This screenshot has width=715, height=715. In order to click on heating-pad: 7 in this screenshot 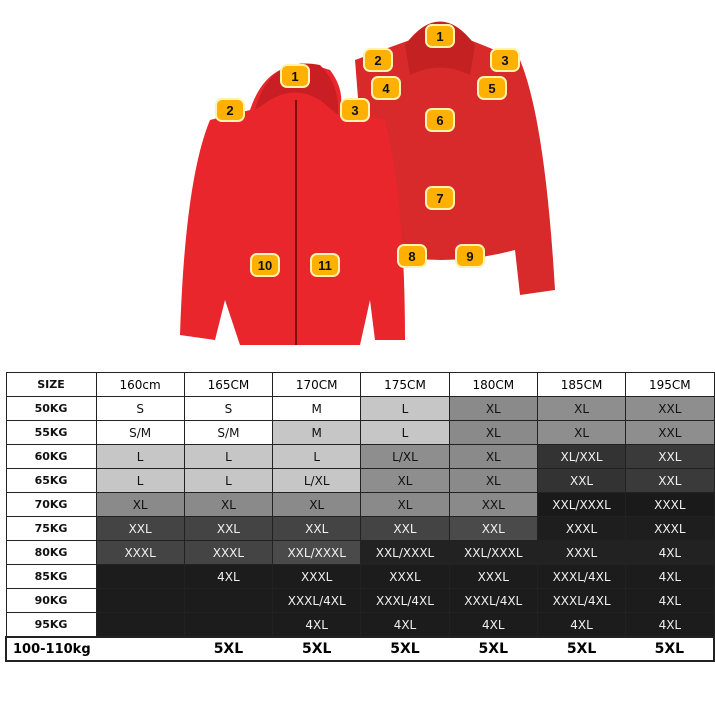, I will do `click(440, 198)`.